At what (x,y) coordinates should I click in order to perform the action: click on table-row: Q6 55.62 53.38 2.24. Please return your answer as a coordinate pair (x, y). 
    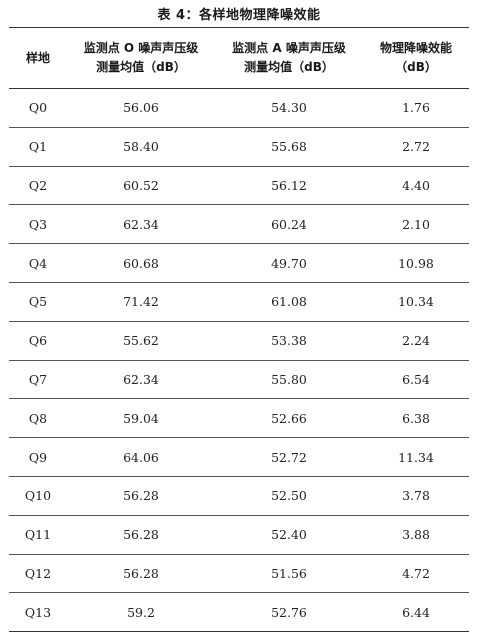
    Looking at the image, I should click on (239, 341).